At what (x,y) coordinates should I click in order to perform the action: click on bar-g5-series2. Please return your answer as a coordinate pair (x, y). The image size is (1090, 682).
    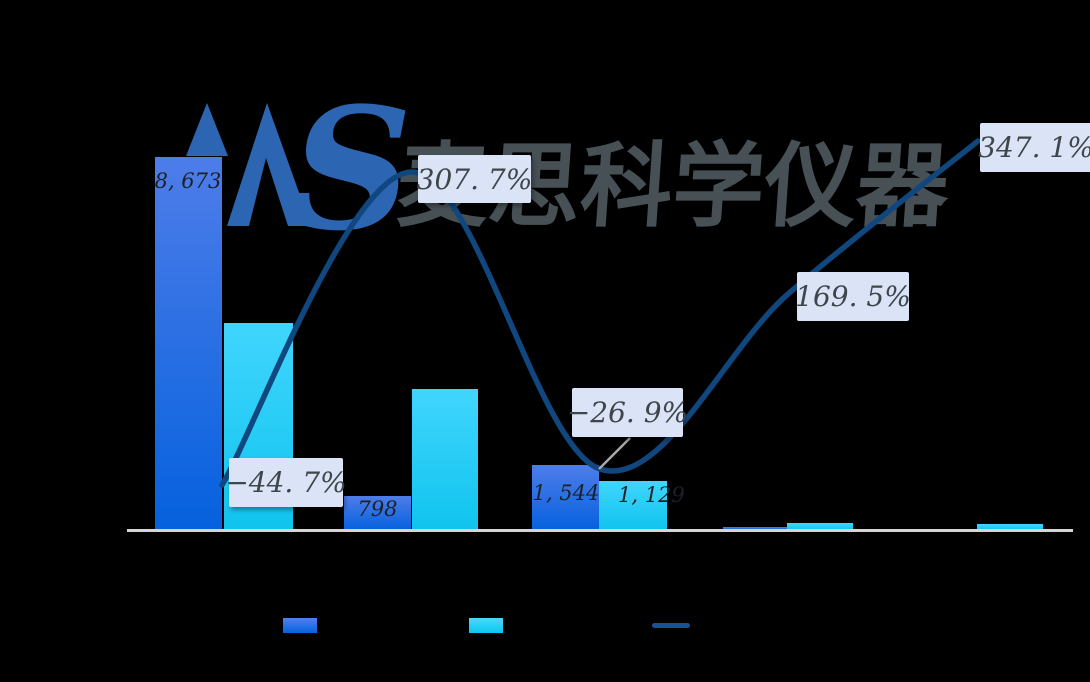
    Looking at the image, I should click on (1010, 527).